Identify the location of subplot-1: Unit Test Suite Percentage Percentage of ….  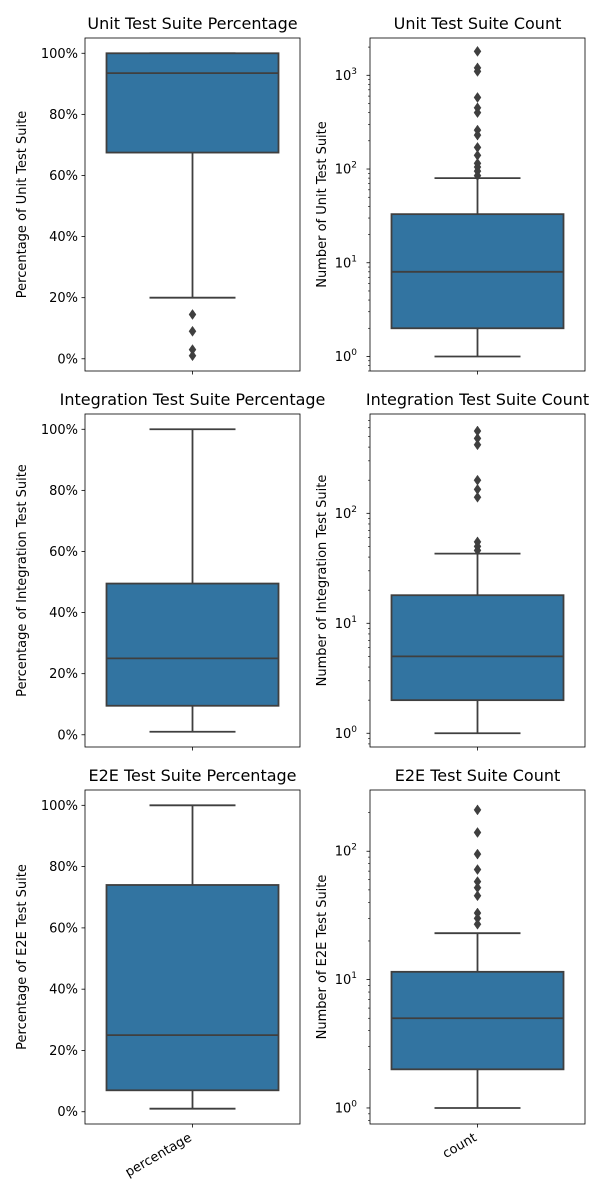
(158, 194).